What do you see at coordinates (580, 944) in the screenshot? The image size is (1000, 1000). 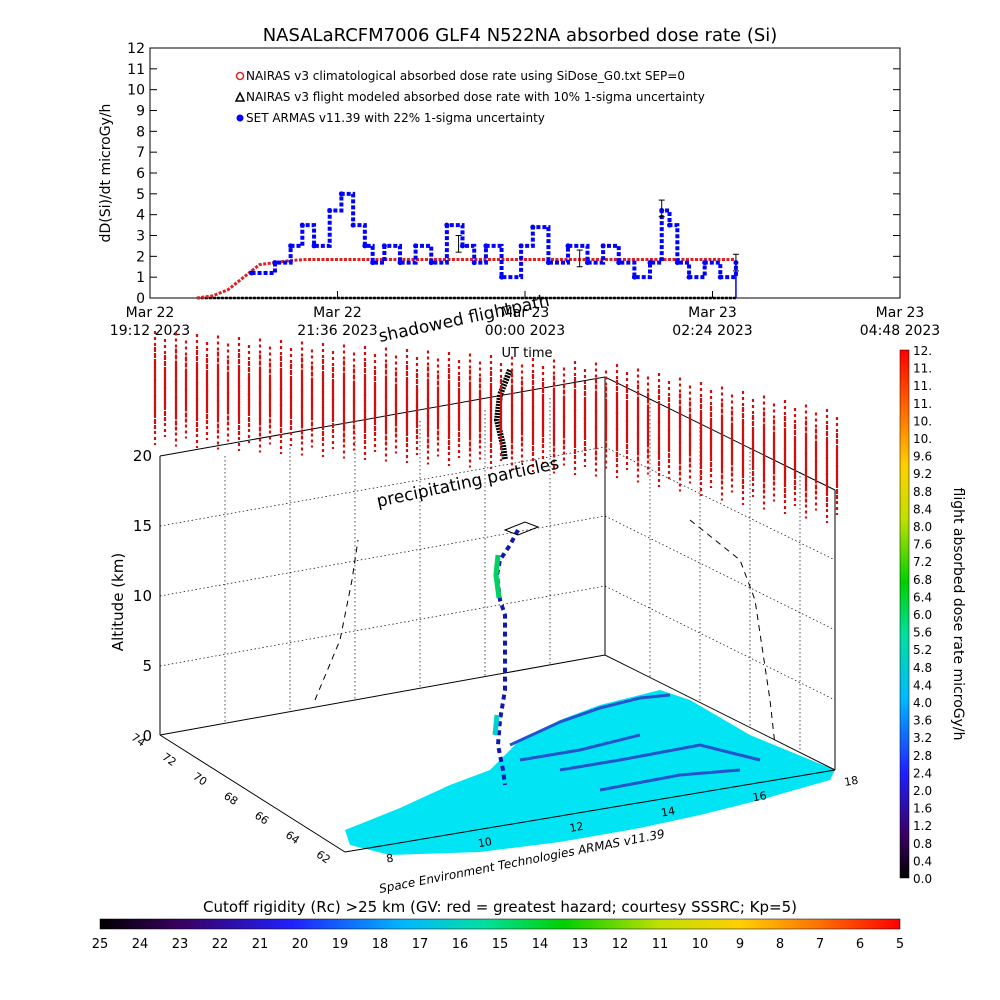 I see `bottom-colorbar-tick-label: 13` at bounding box center [580, 944].